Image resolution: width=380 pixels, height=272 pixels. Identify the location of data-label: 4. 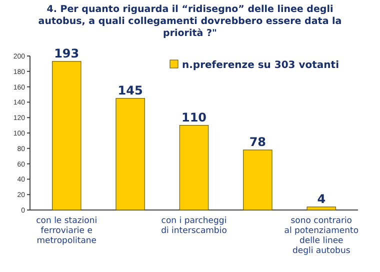
(321, 199).